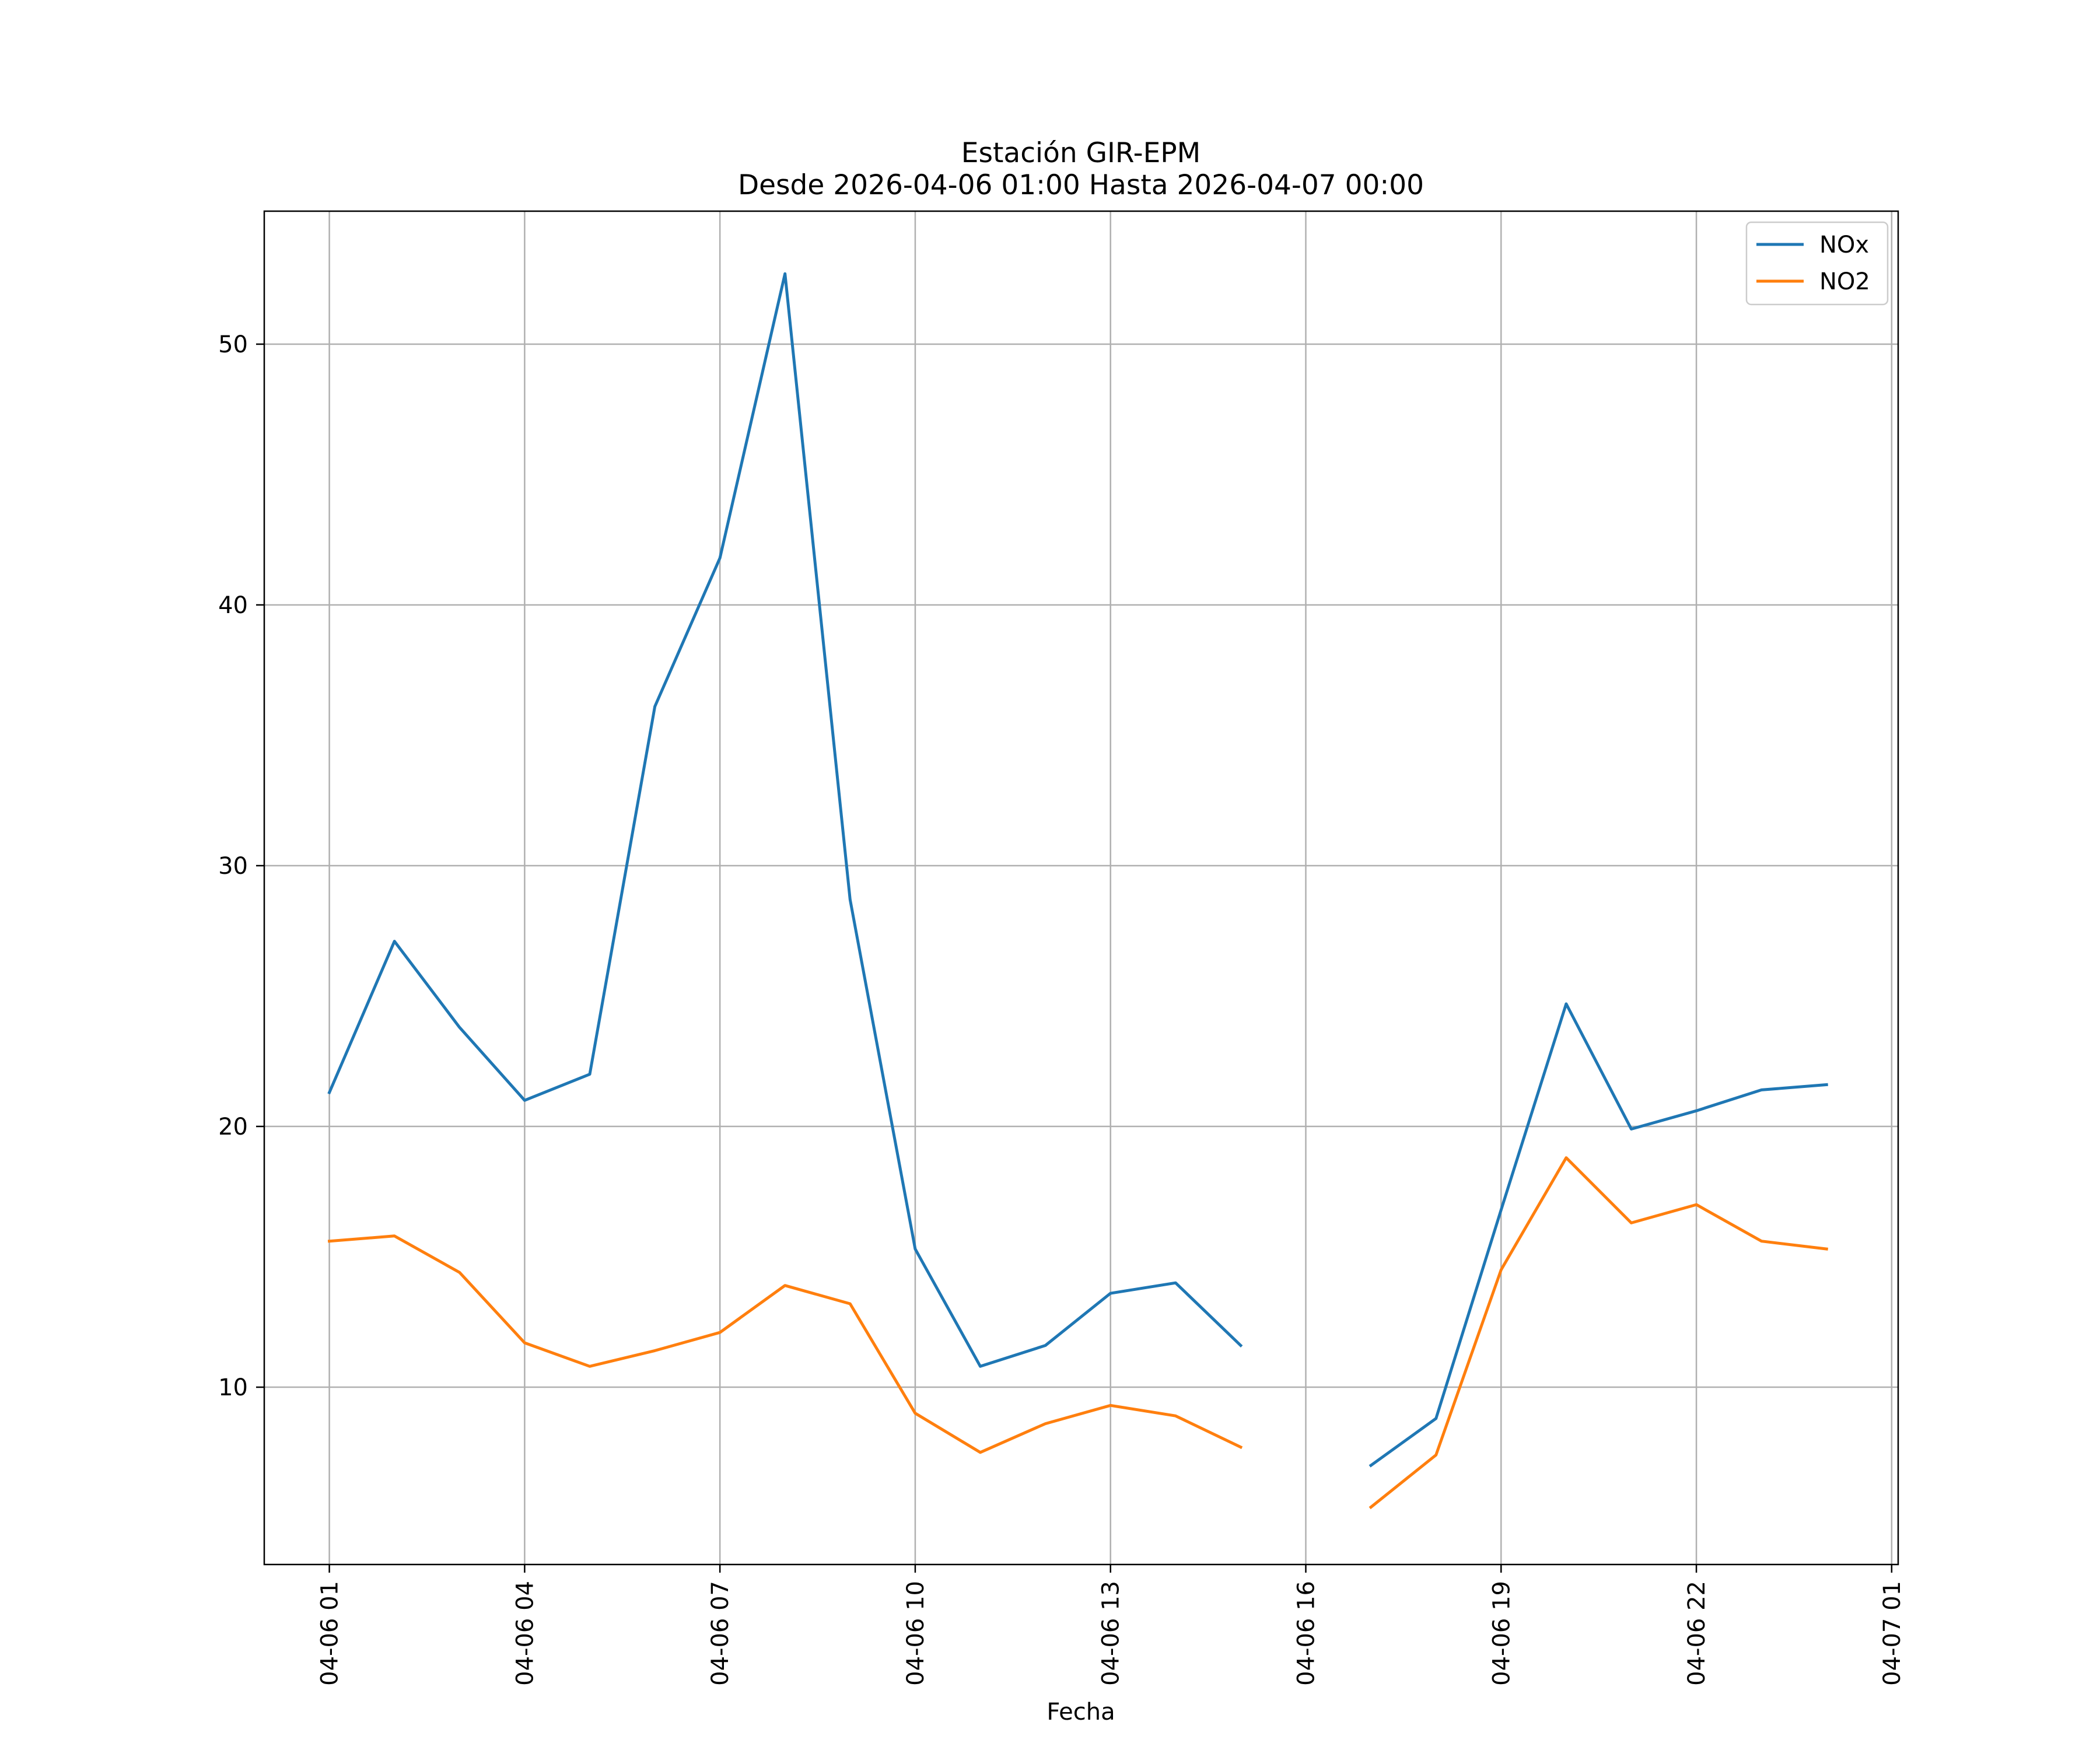 The image size is (2100, 1750). What do you see at coordinates (233, 866) in the screenshot?
I see `y-tick-label: 30` at bounding box center [233, 866].